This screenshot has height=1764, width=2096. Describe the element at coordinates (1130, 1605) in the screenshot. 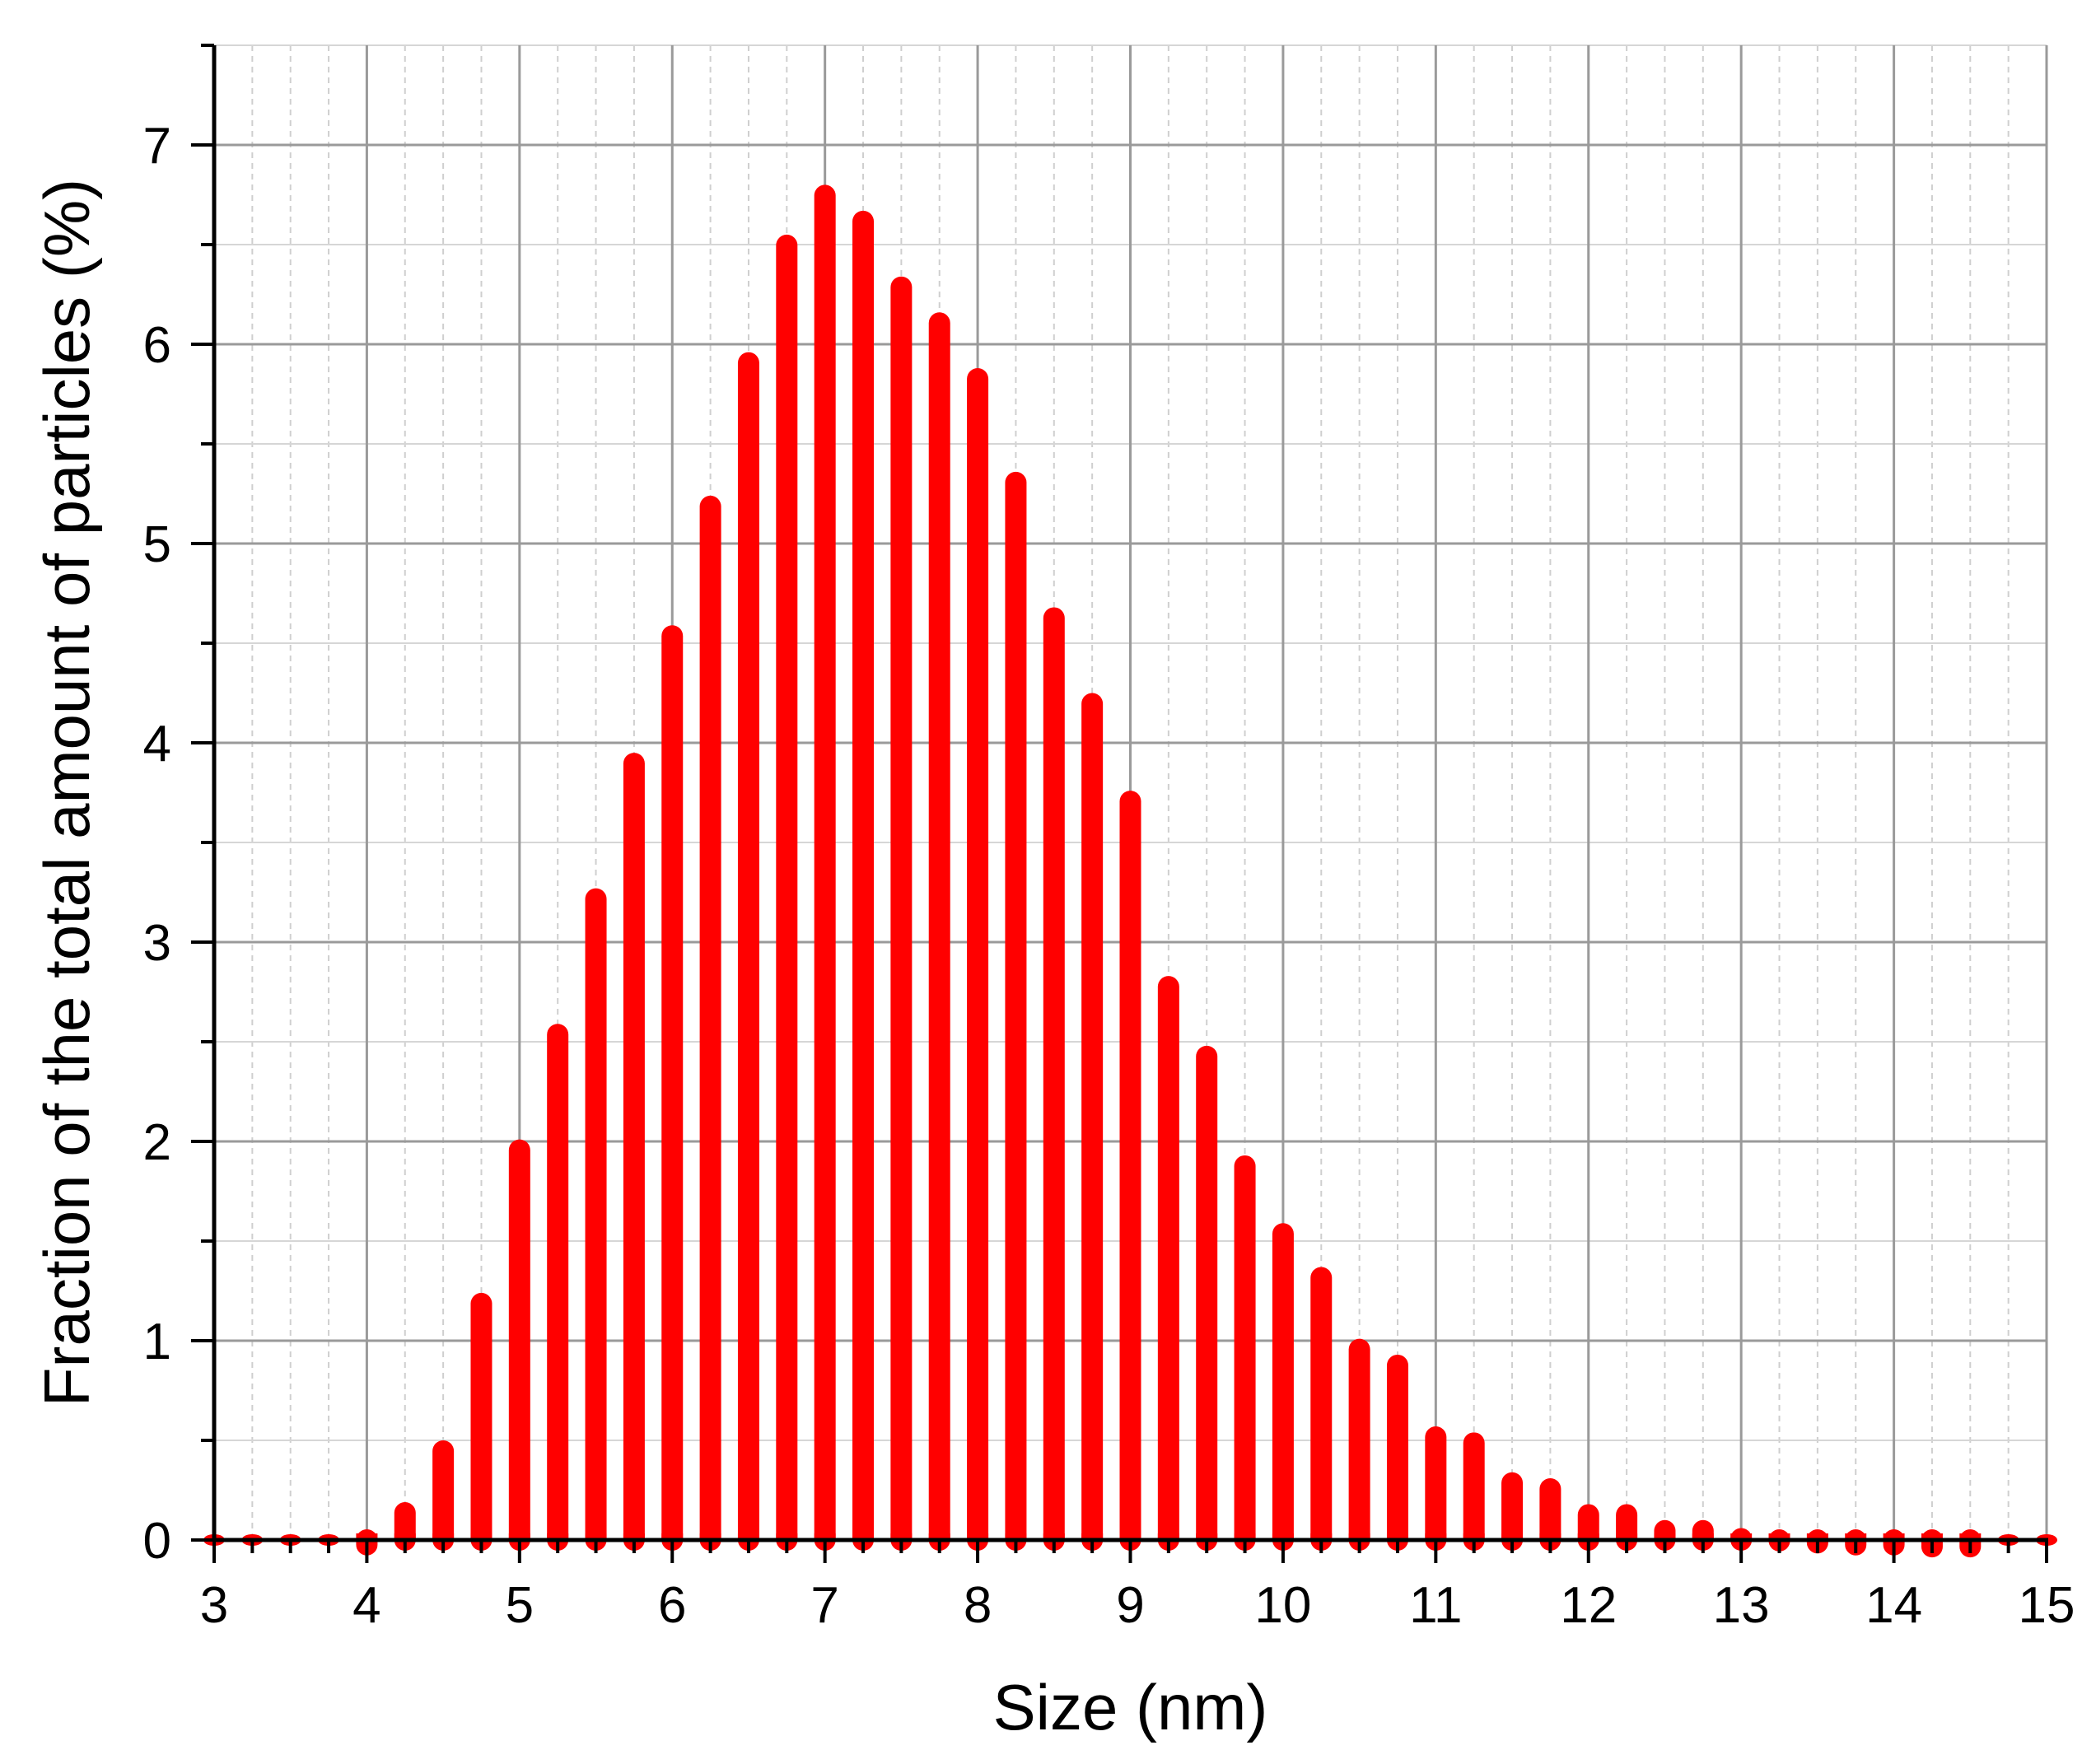

I see `x-tick-label: 9` at that location.